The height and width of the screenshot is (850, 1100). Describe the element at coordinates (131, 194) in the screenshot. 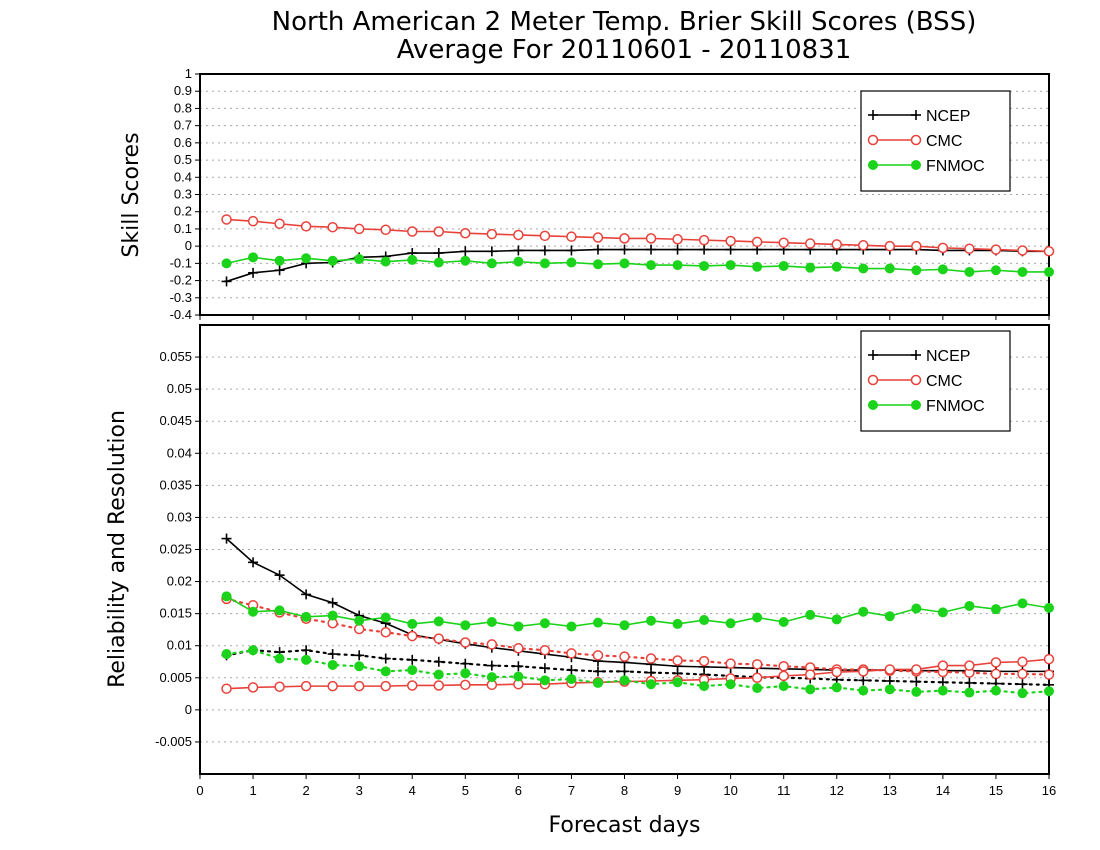

I see `y-axis-label: Skill Scores` at that location.